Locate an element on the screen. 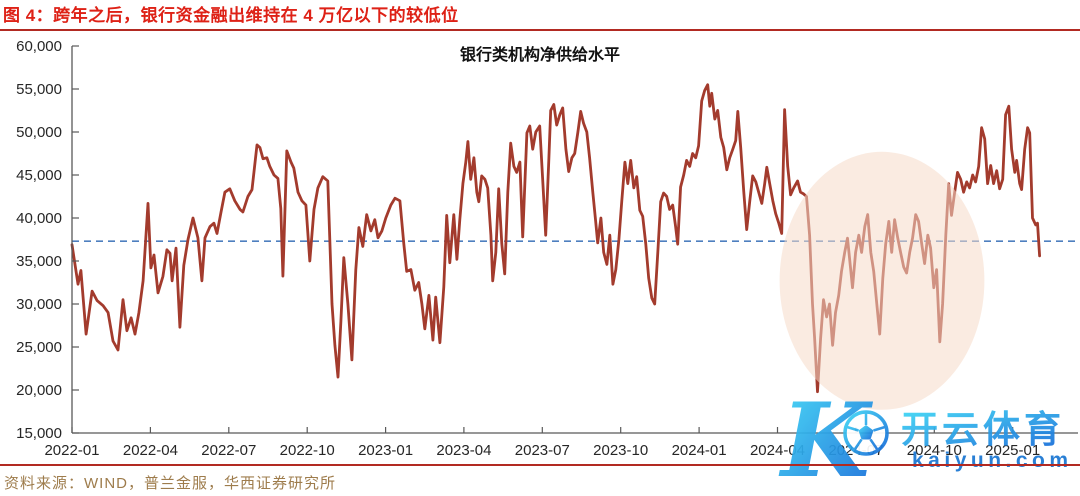 The width and height of the screenshot is (1080, 496). y-tick-label: 60,000 is located at coordinates (39, 46).